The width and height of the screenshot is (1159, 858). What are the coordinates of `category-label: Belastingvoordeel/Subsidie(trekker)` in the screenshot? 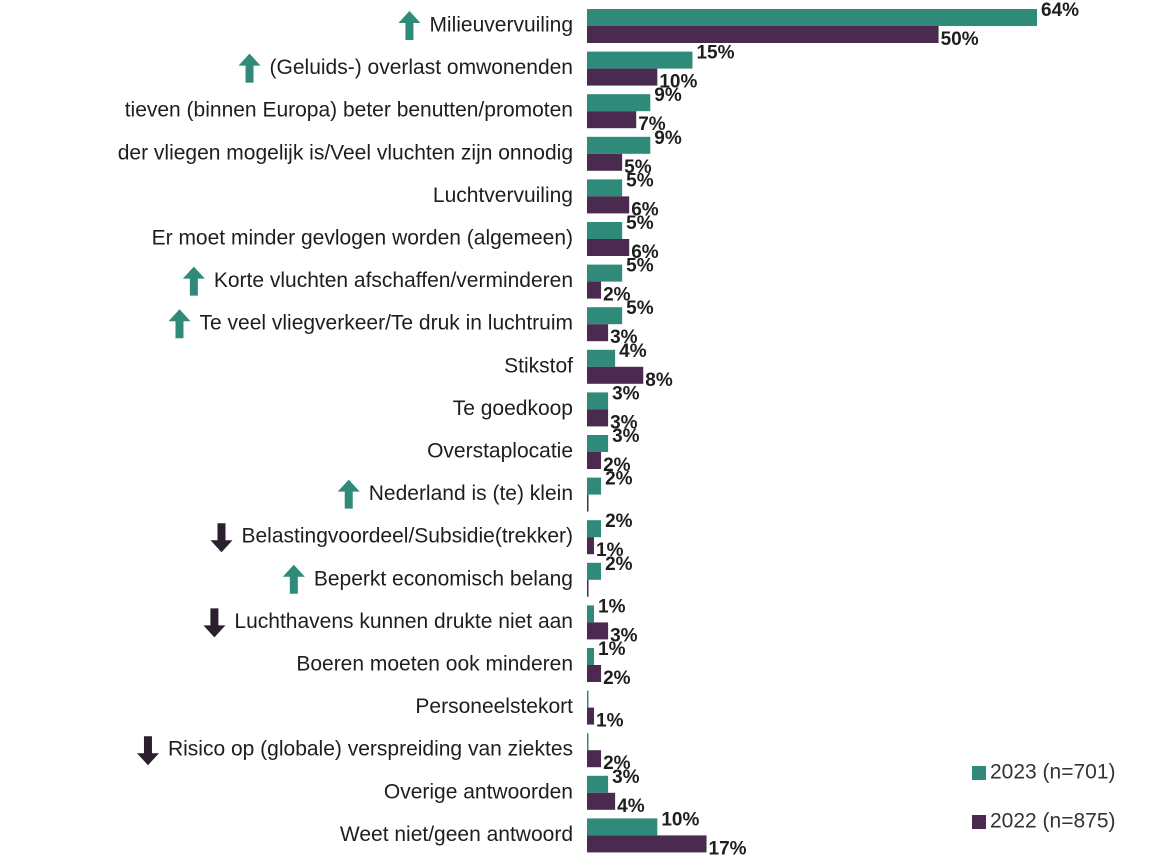 It's located at (408, 536).